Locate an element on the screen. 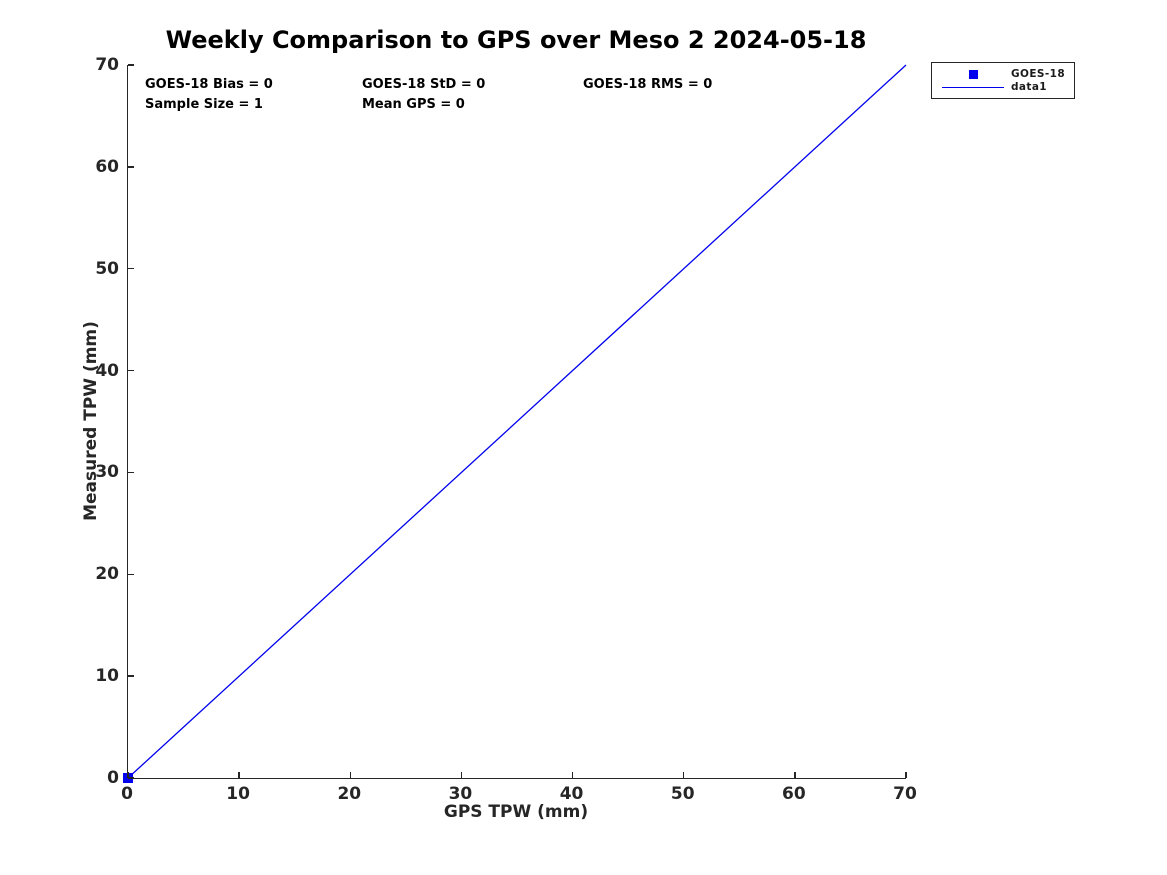 This screenshot has width=1167, height=875. legend-box: GOES-18 data1 is located at coordinates (1003, 80).